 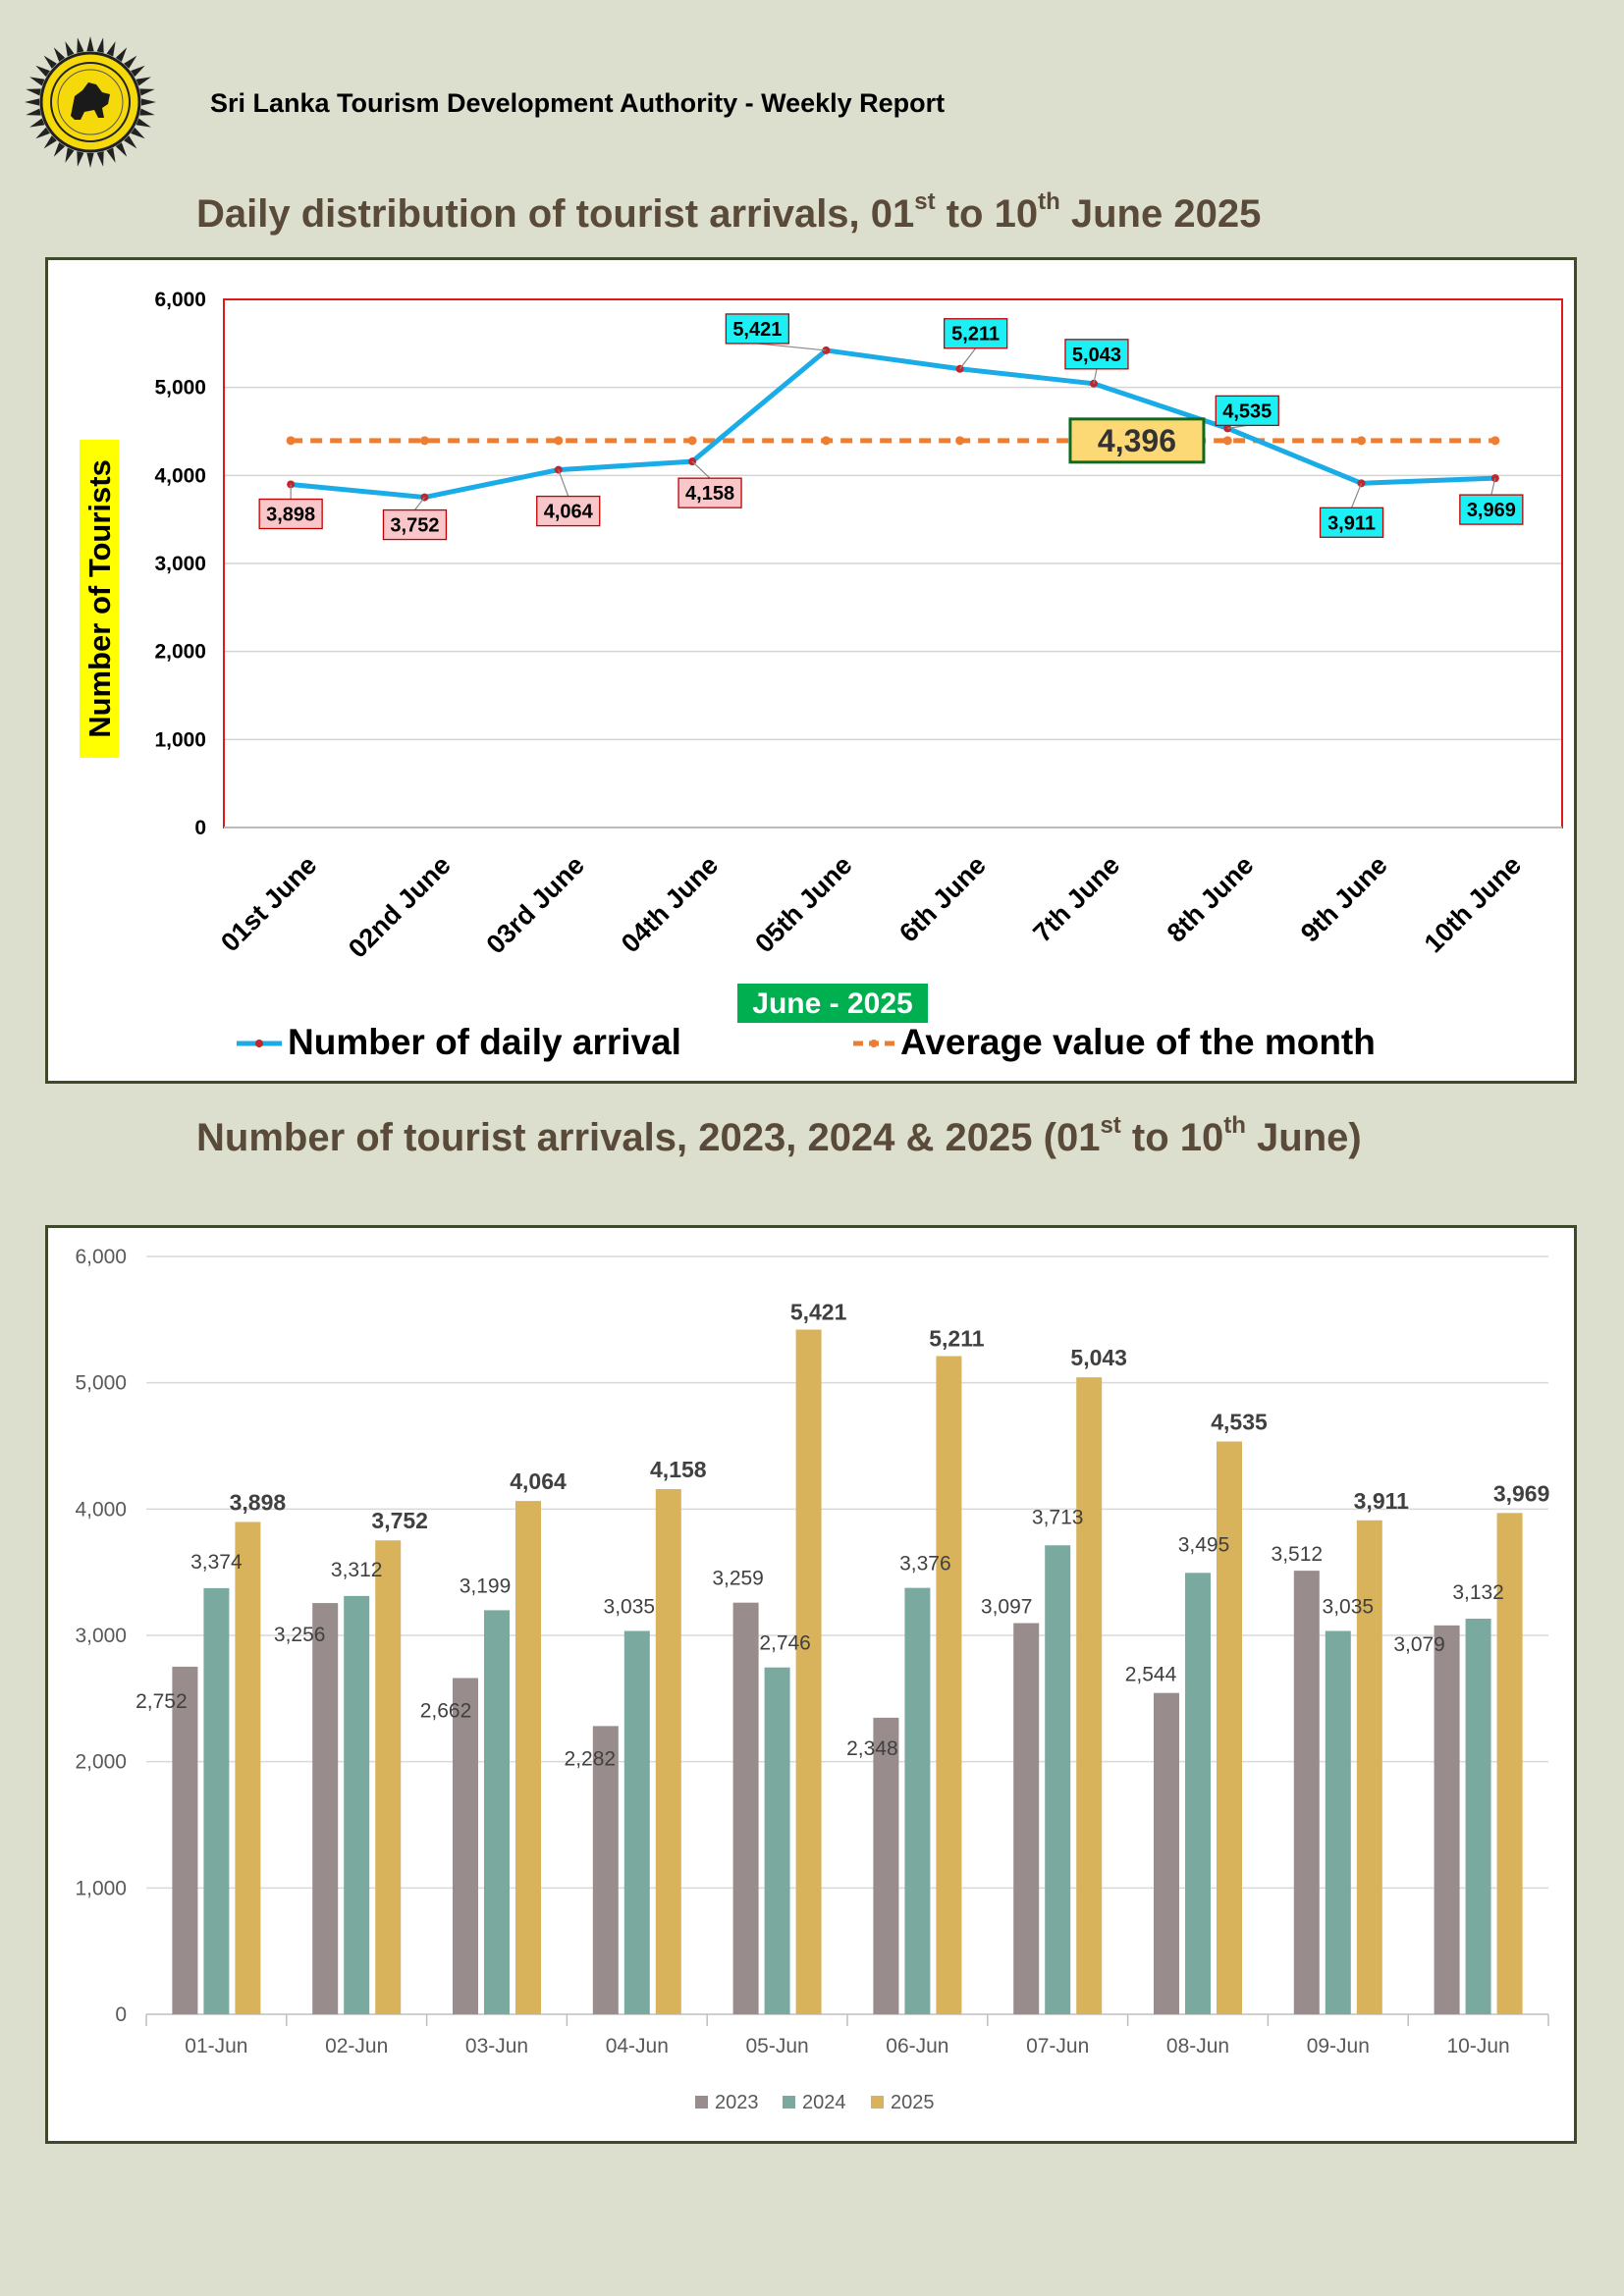 What do you see at coordinates (216, 2046) in the screenshot?
I see `x-tick-label: 01-Jun` at bounding box center [216, 2046].